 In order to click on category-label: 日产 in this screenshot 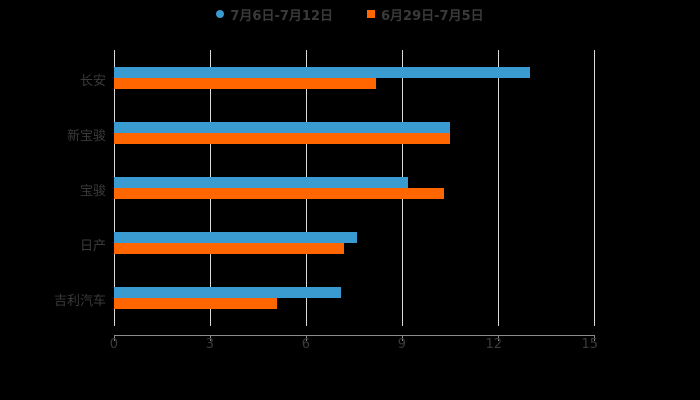, I will do `click(92, 246)`.